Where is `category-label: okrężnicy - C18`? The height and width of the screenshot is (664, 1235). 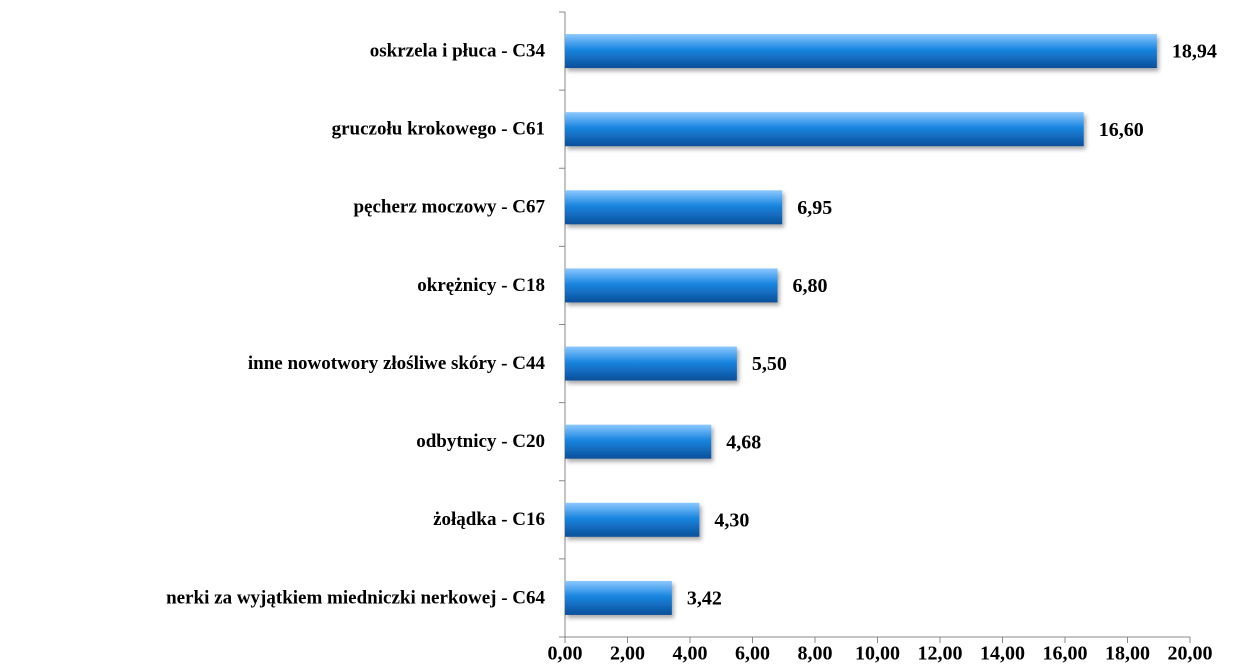 category-label: okrężnicy - C18 is located at coordinates (481, 285).